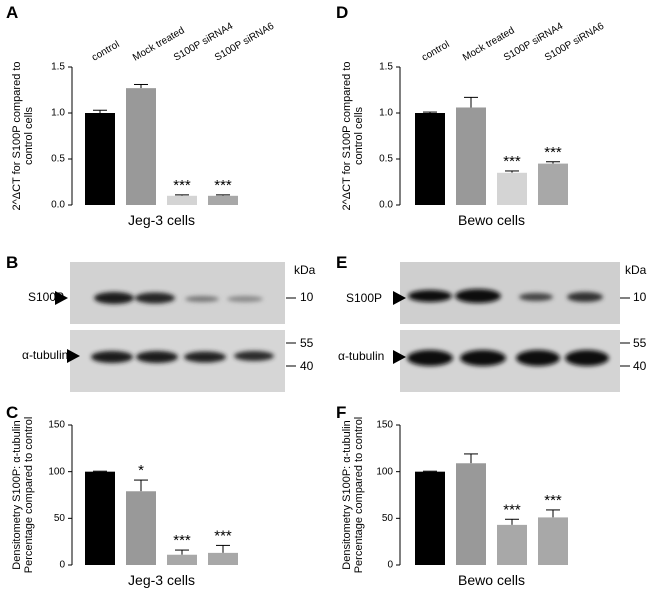 The height and width of the screenshot is (602, 660). What do you see at coordinates (341, 262) in the screenshot?
I see `panel-letter: E` at bounding box center [341, 262].